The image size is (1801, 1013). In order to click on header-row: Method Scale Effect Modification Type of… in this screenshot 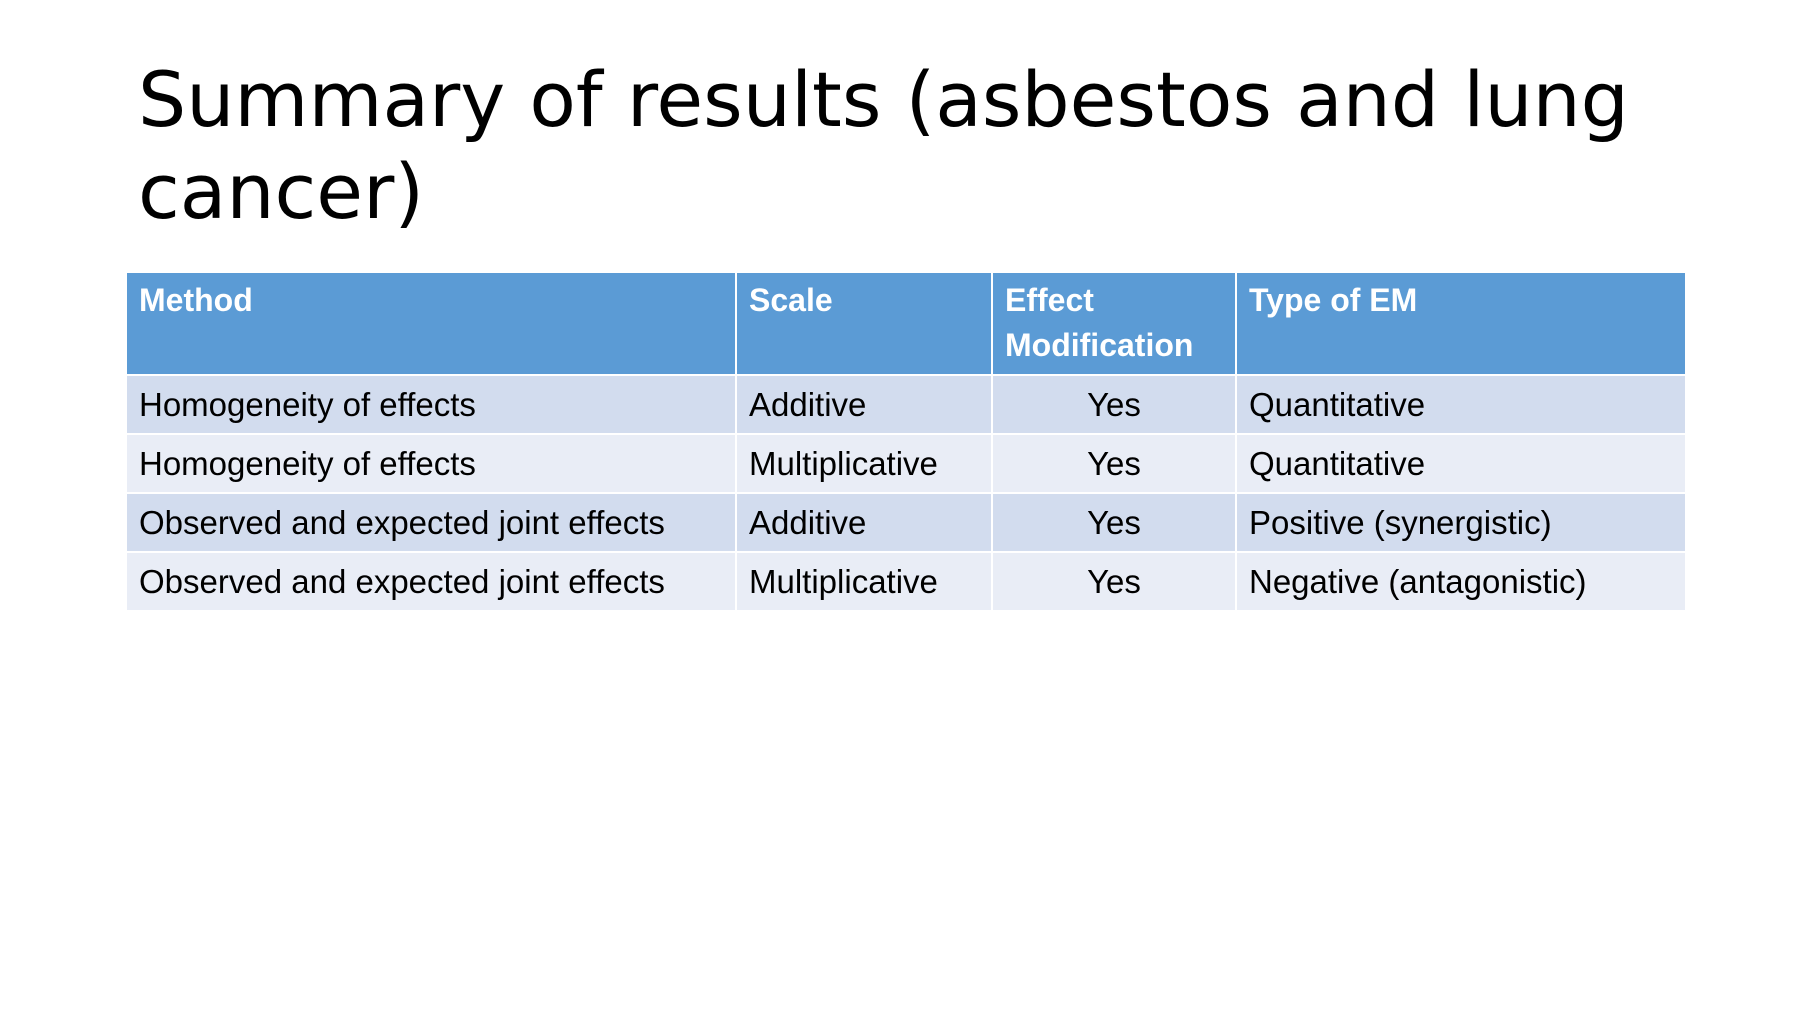, I will do `click(906, 323)`.